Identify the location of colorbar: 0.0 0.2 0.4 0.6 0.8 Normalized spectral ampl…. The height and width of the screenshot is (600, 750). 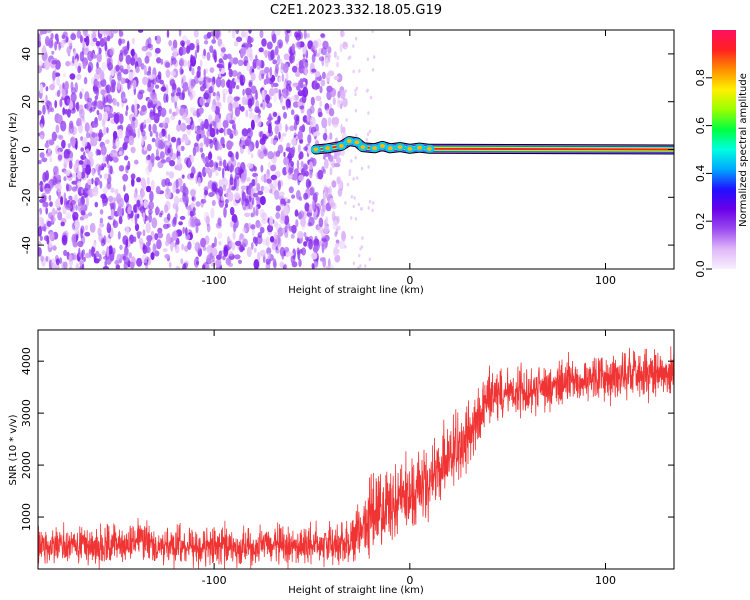
(721, 154).